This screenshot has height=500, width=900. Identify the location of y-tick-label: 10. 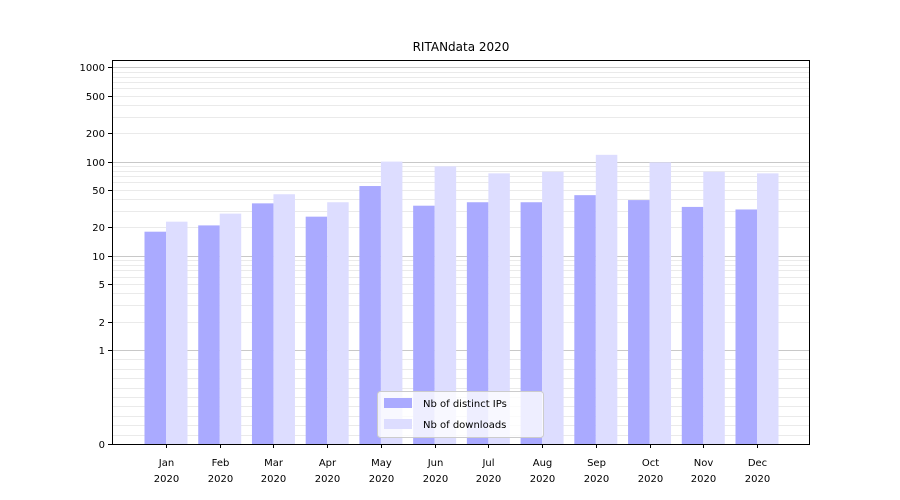
(98, 257).